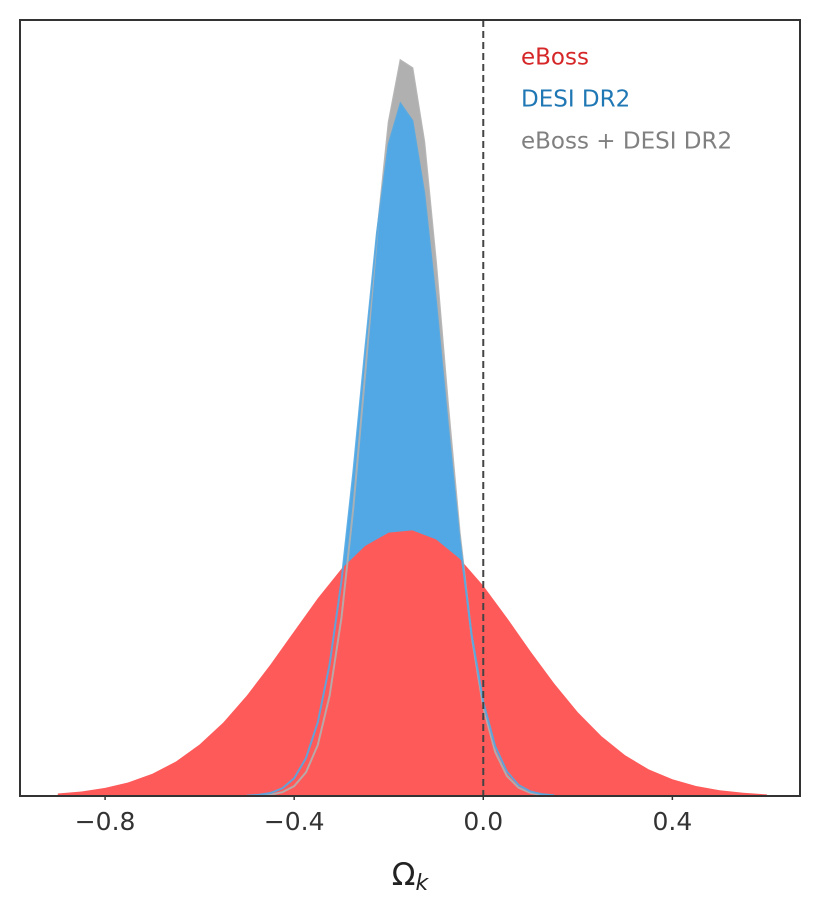 This screenshot has height=914, width=821. I want to click on x-tick-label: 0.0, so click(483, 821).